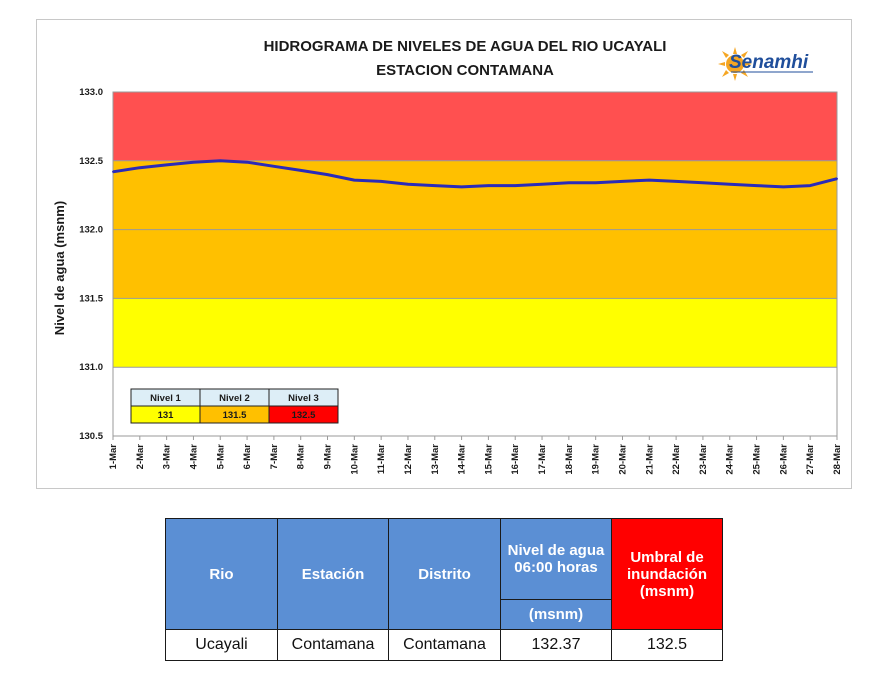  What do you see at coordinates (462, 459) in the screenshot?
I see `x-tick-label: 14-Mar` at bounding box center [462, 459].